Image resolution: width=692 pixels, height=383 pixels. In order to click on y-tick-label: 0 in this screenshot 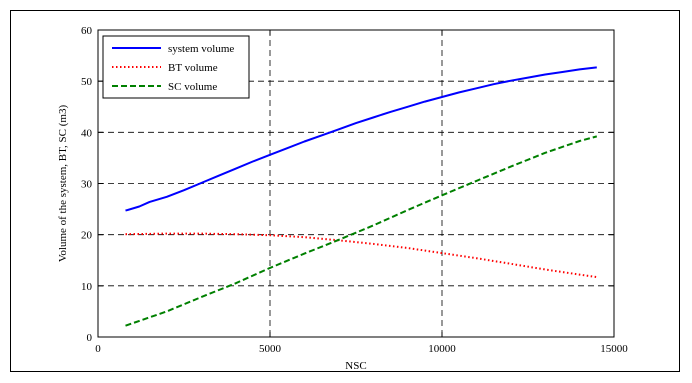, I will do `click(90, 338)`.